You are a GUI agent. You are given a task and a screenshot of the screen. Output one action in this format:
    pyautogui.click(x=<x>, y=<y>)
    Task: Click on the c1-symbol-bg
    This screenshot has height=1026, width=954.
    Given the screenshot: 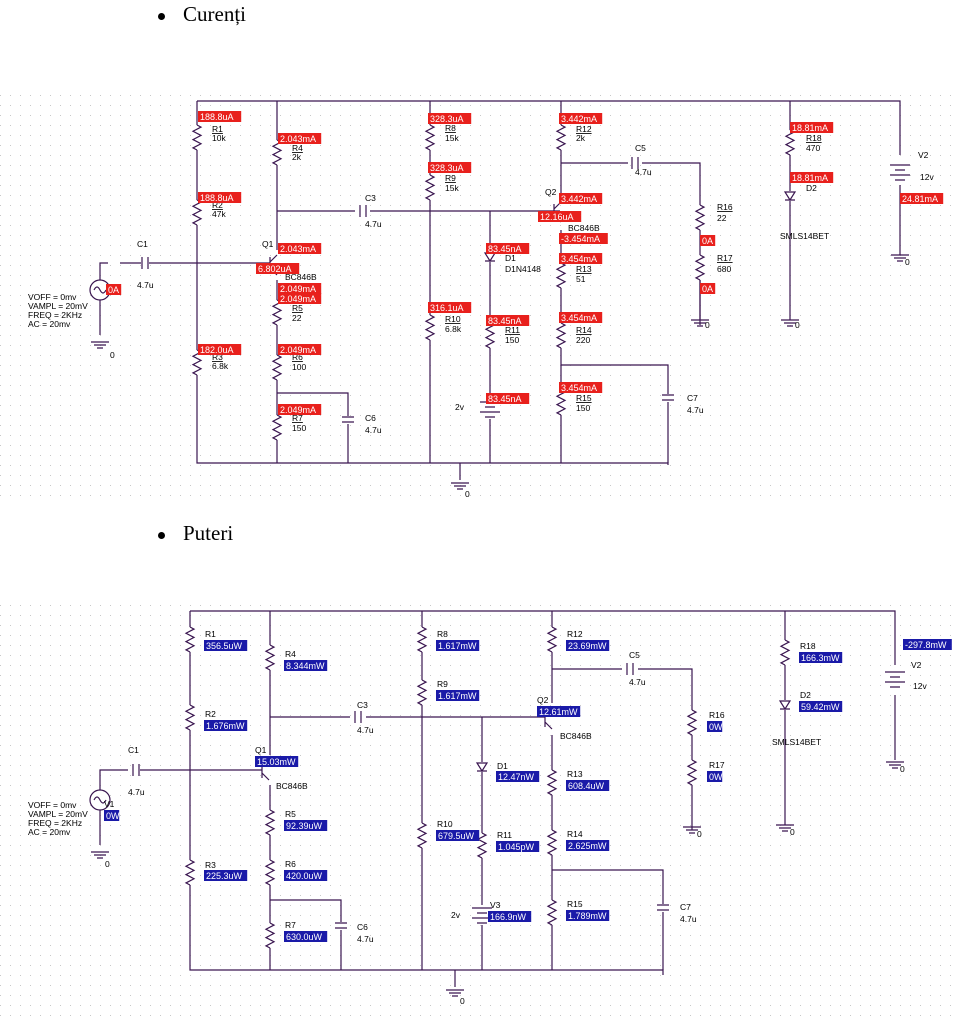 What is the action you would take?
    pyautogui.click(x=136, y=770)
    